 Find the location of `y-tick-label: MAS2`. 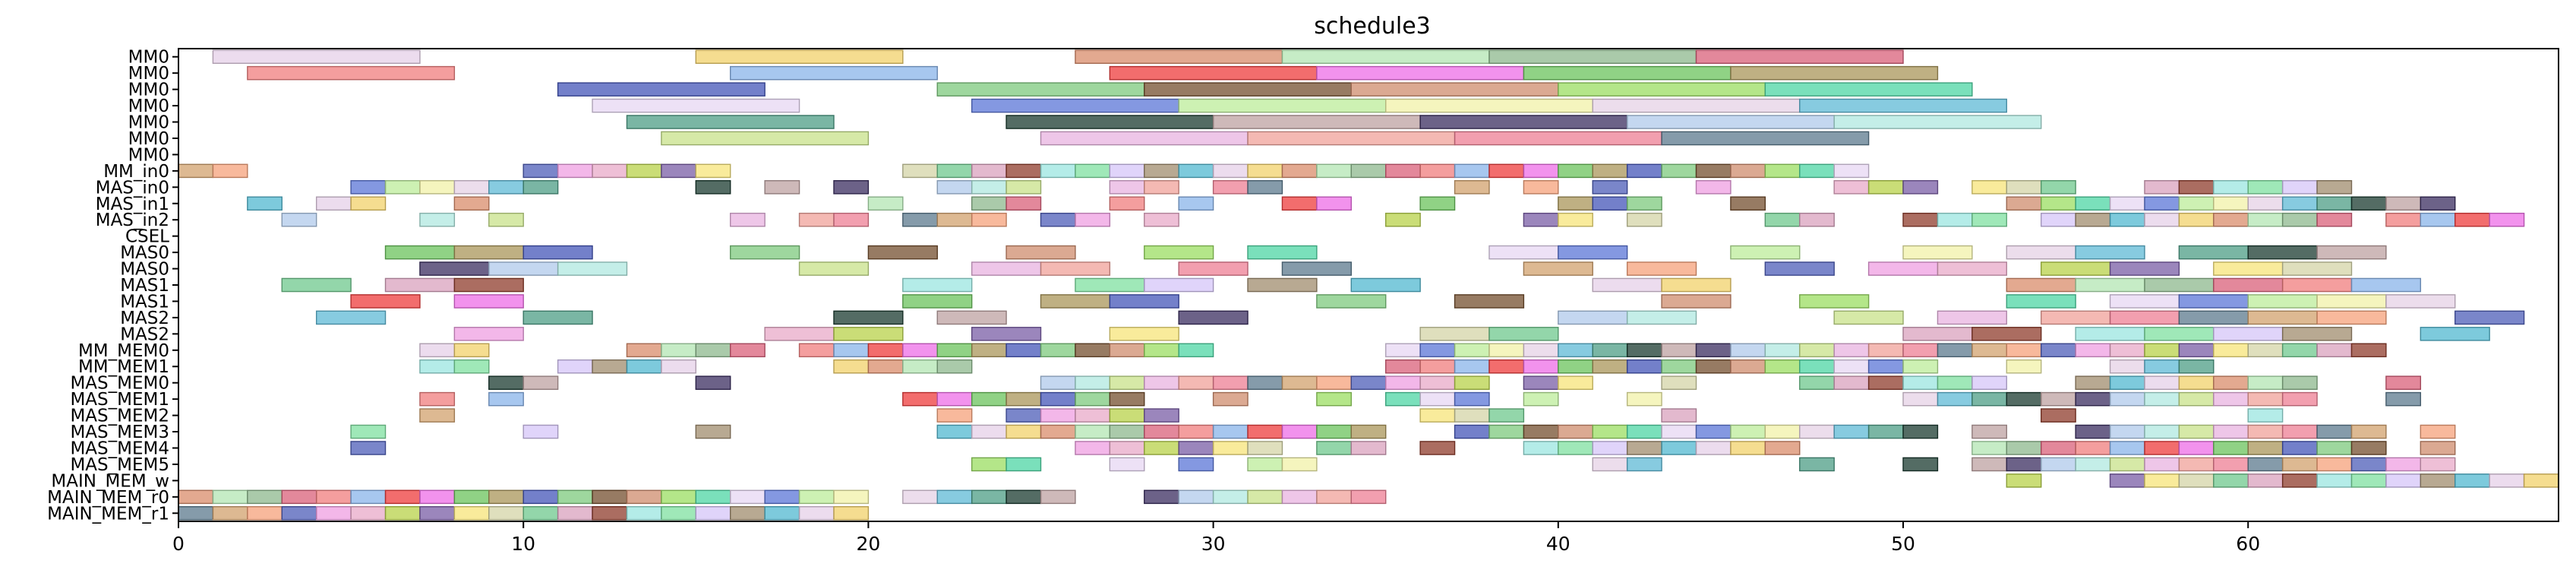

y-tick-label: MAS2 is located at coordinates (144, 334).